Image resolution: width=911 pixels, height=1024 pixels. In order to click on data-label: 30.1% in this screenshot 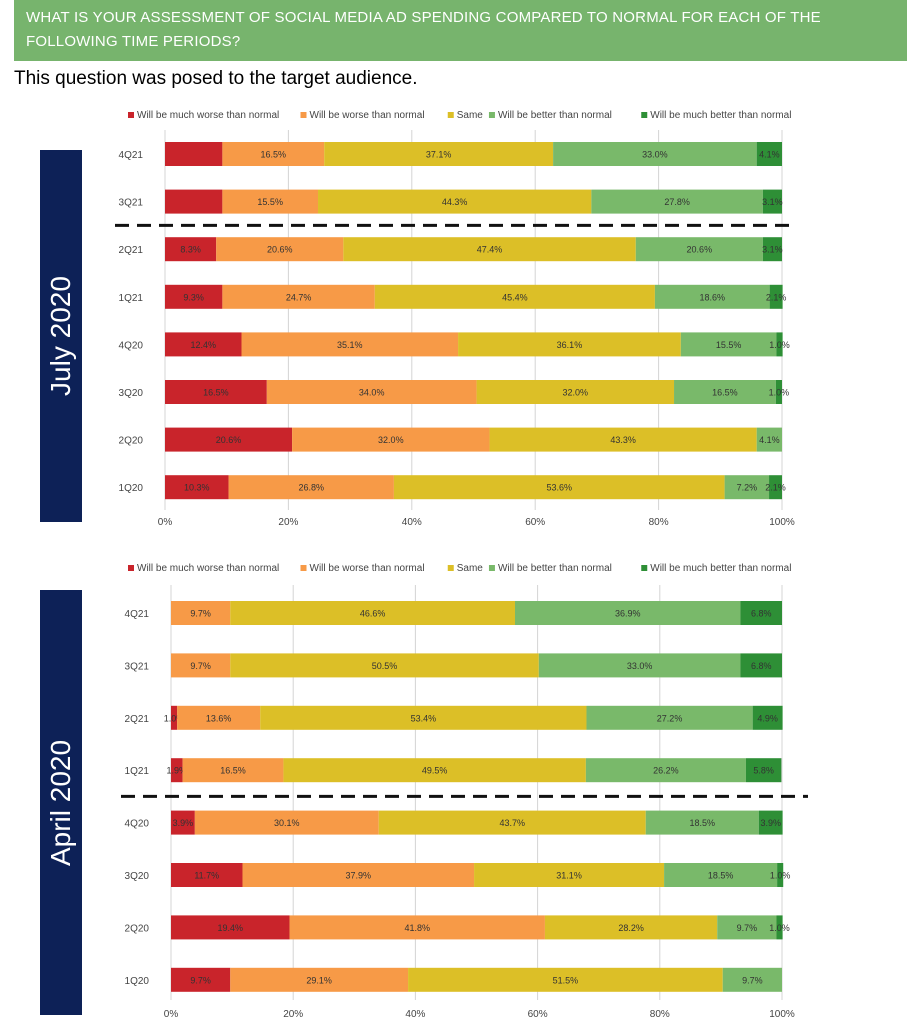, I will do `click(287, 823)`.